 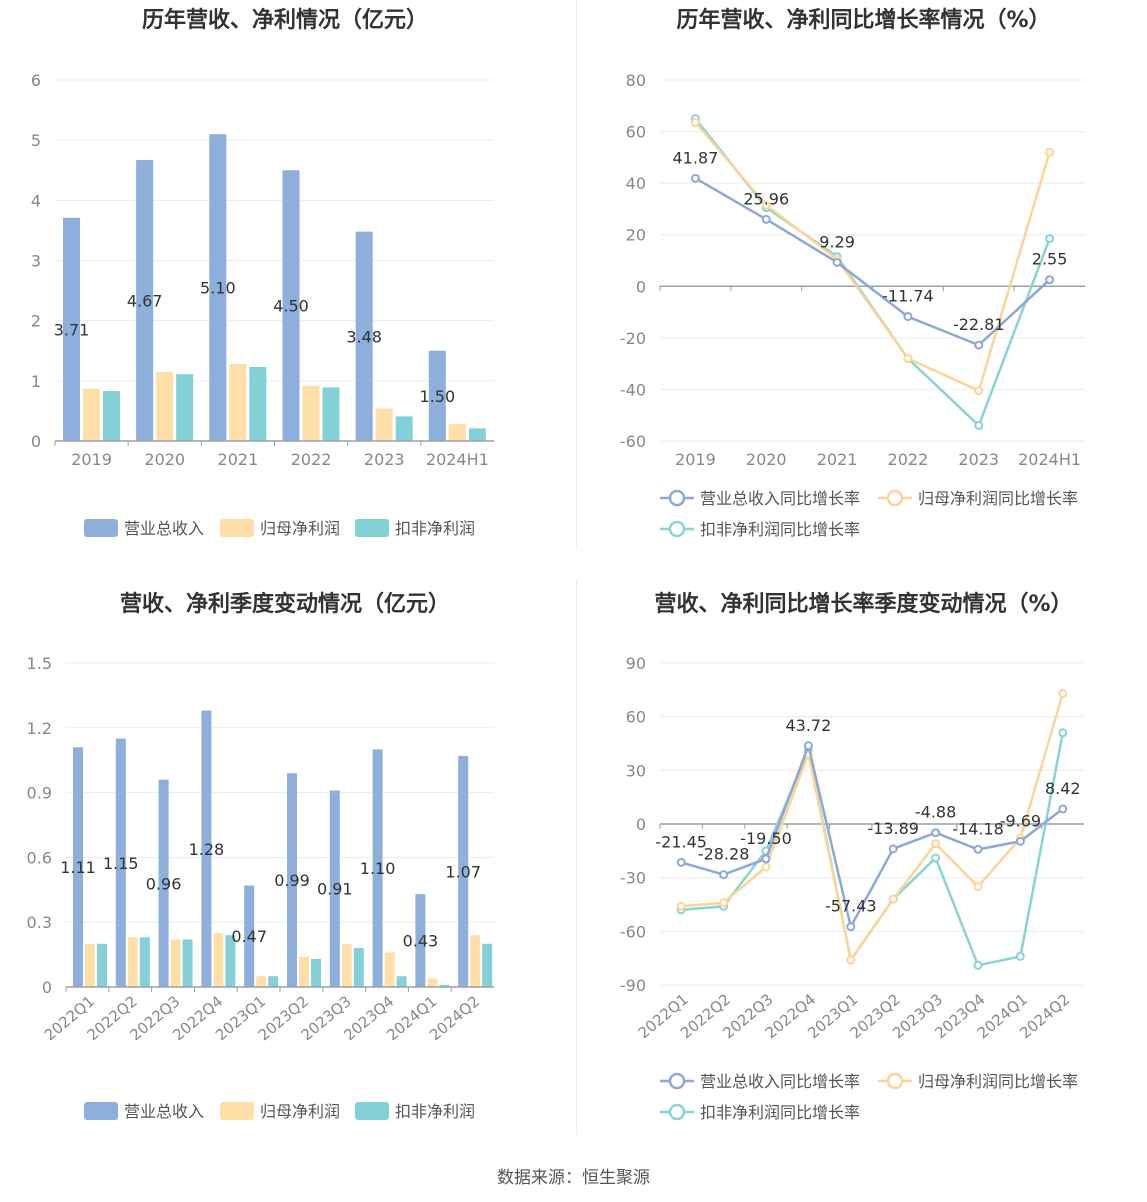 I want to click on y-tick-label: -60, so click(x=633, y=931).